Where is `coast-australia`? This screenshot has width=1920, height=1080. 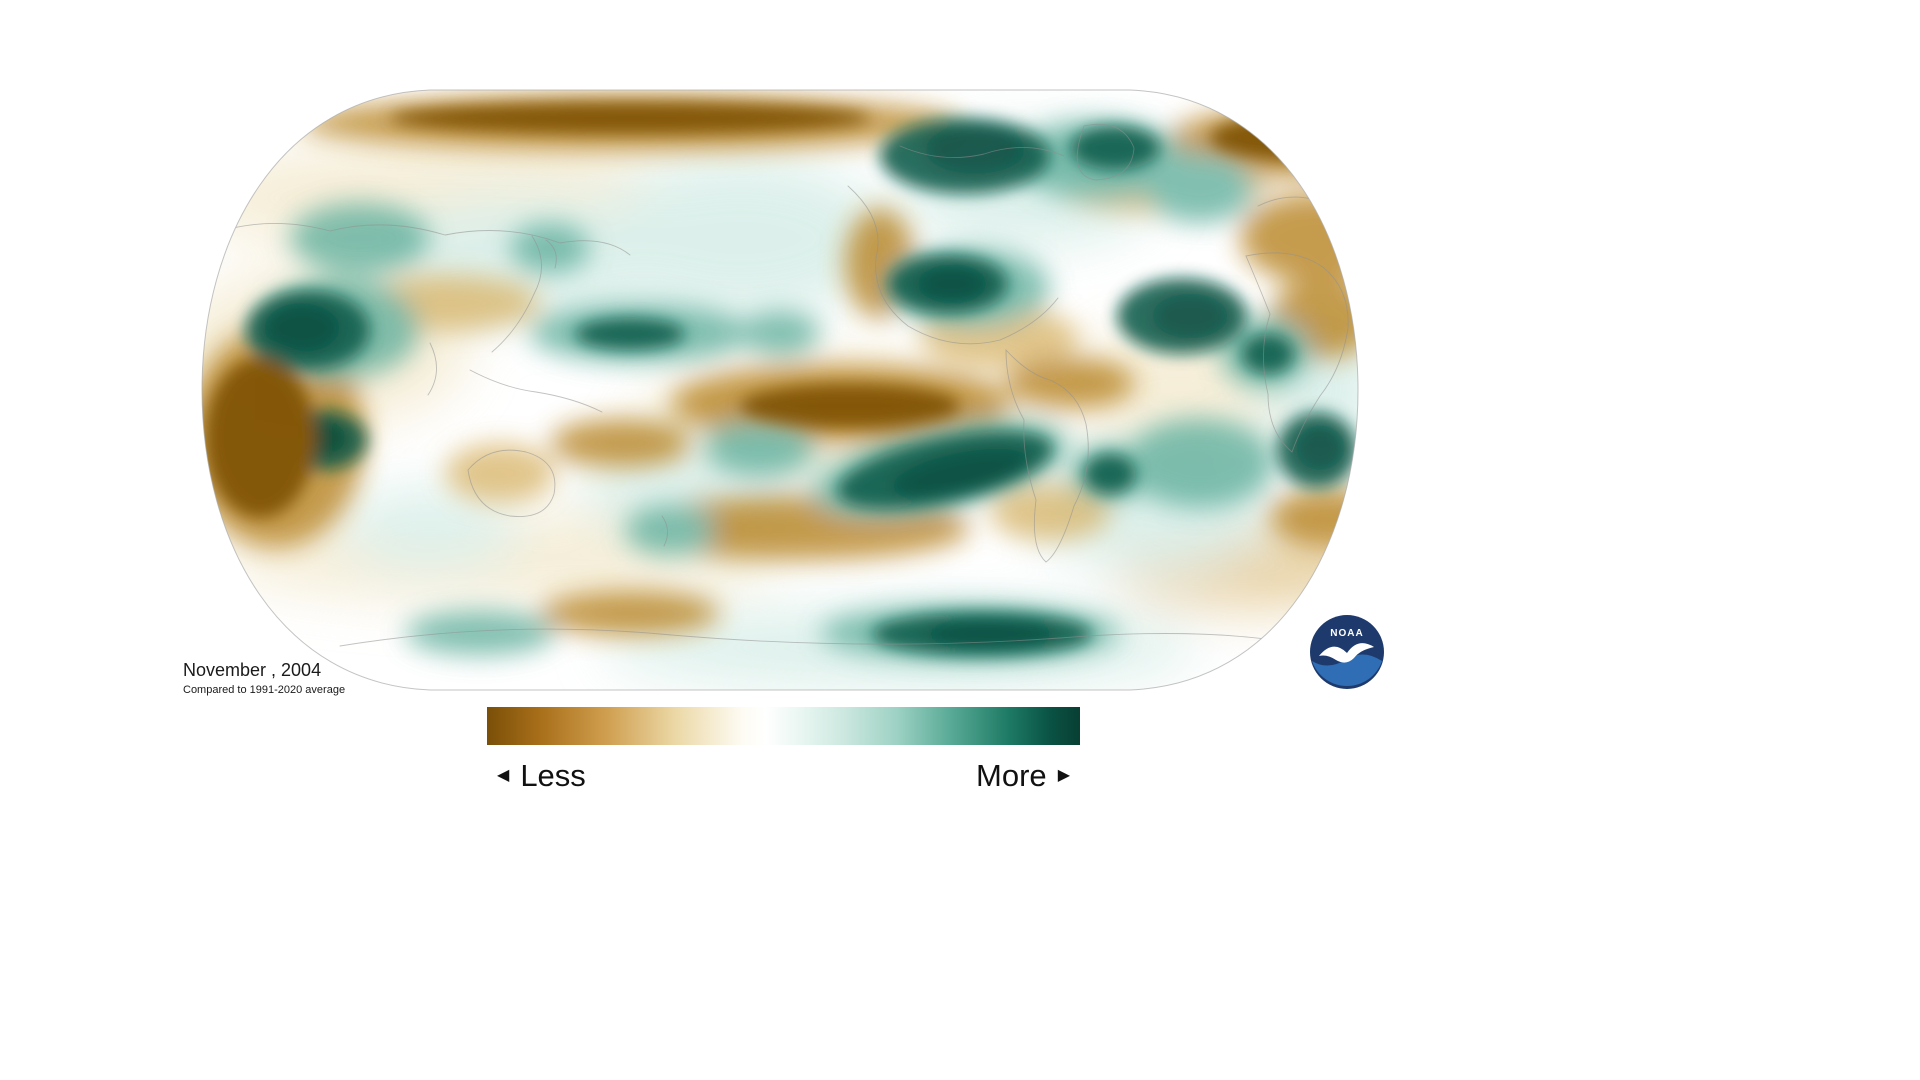
coast-australia is located at coordinates (511, 483).